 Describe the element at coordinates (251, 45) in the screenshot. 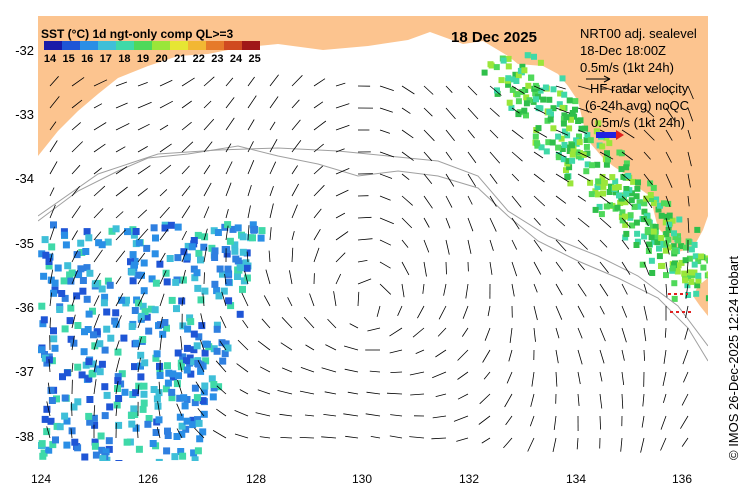

I see `colorbar-swatch` at that location.